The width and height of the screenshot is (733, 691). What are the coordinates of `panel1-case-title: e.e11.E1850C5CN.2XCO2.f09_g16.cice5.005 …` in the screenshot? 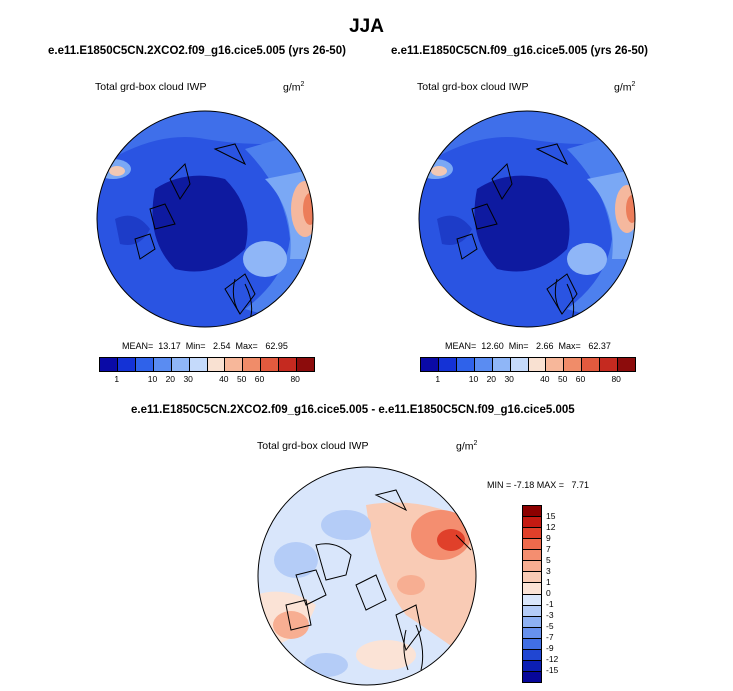 It's located at (197, 51).